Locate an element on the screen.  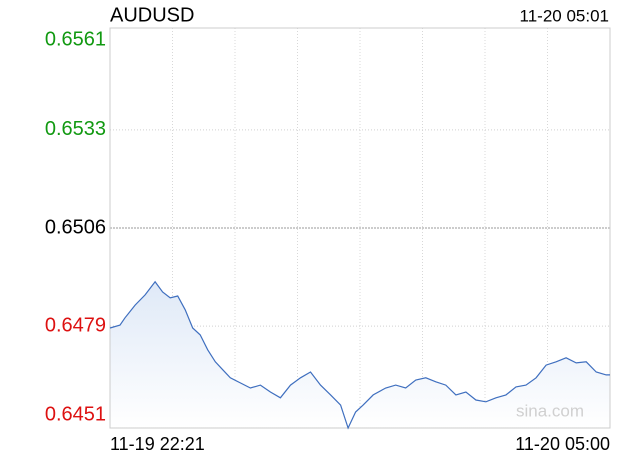
timestamp: 11-20 05:01 is located at coordinates (564, 15).